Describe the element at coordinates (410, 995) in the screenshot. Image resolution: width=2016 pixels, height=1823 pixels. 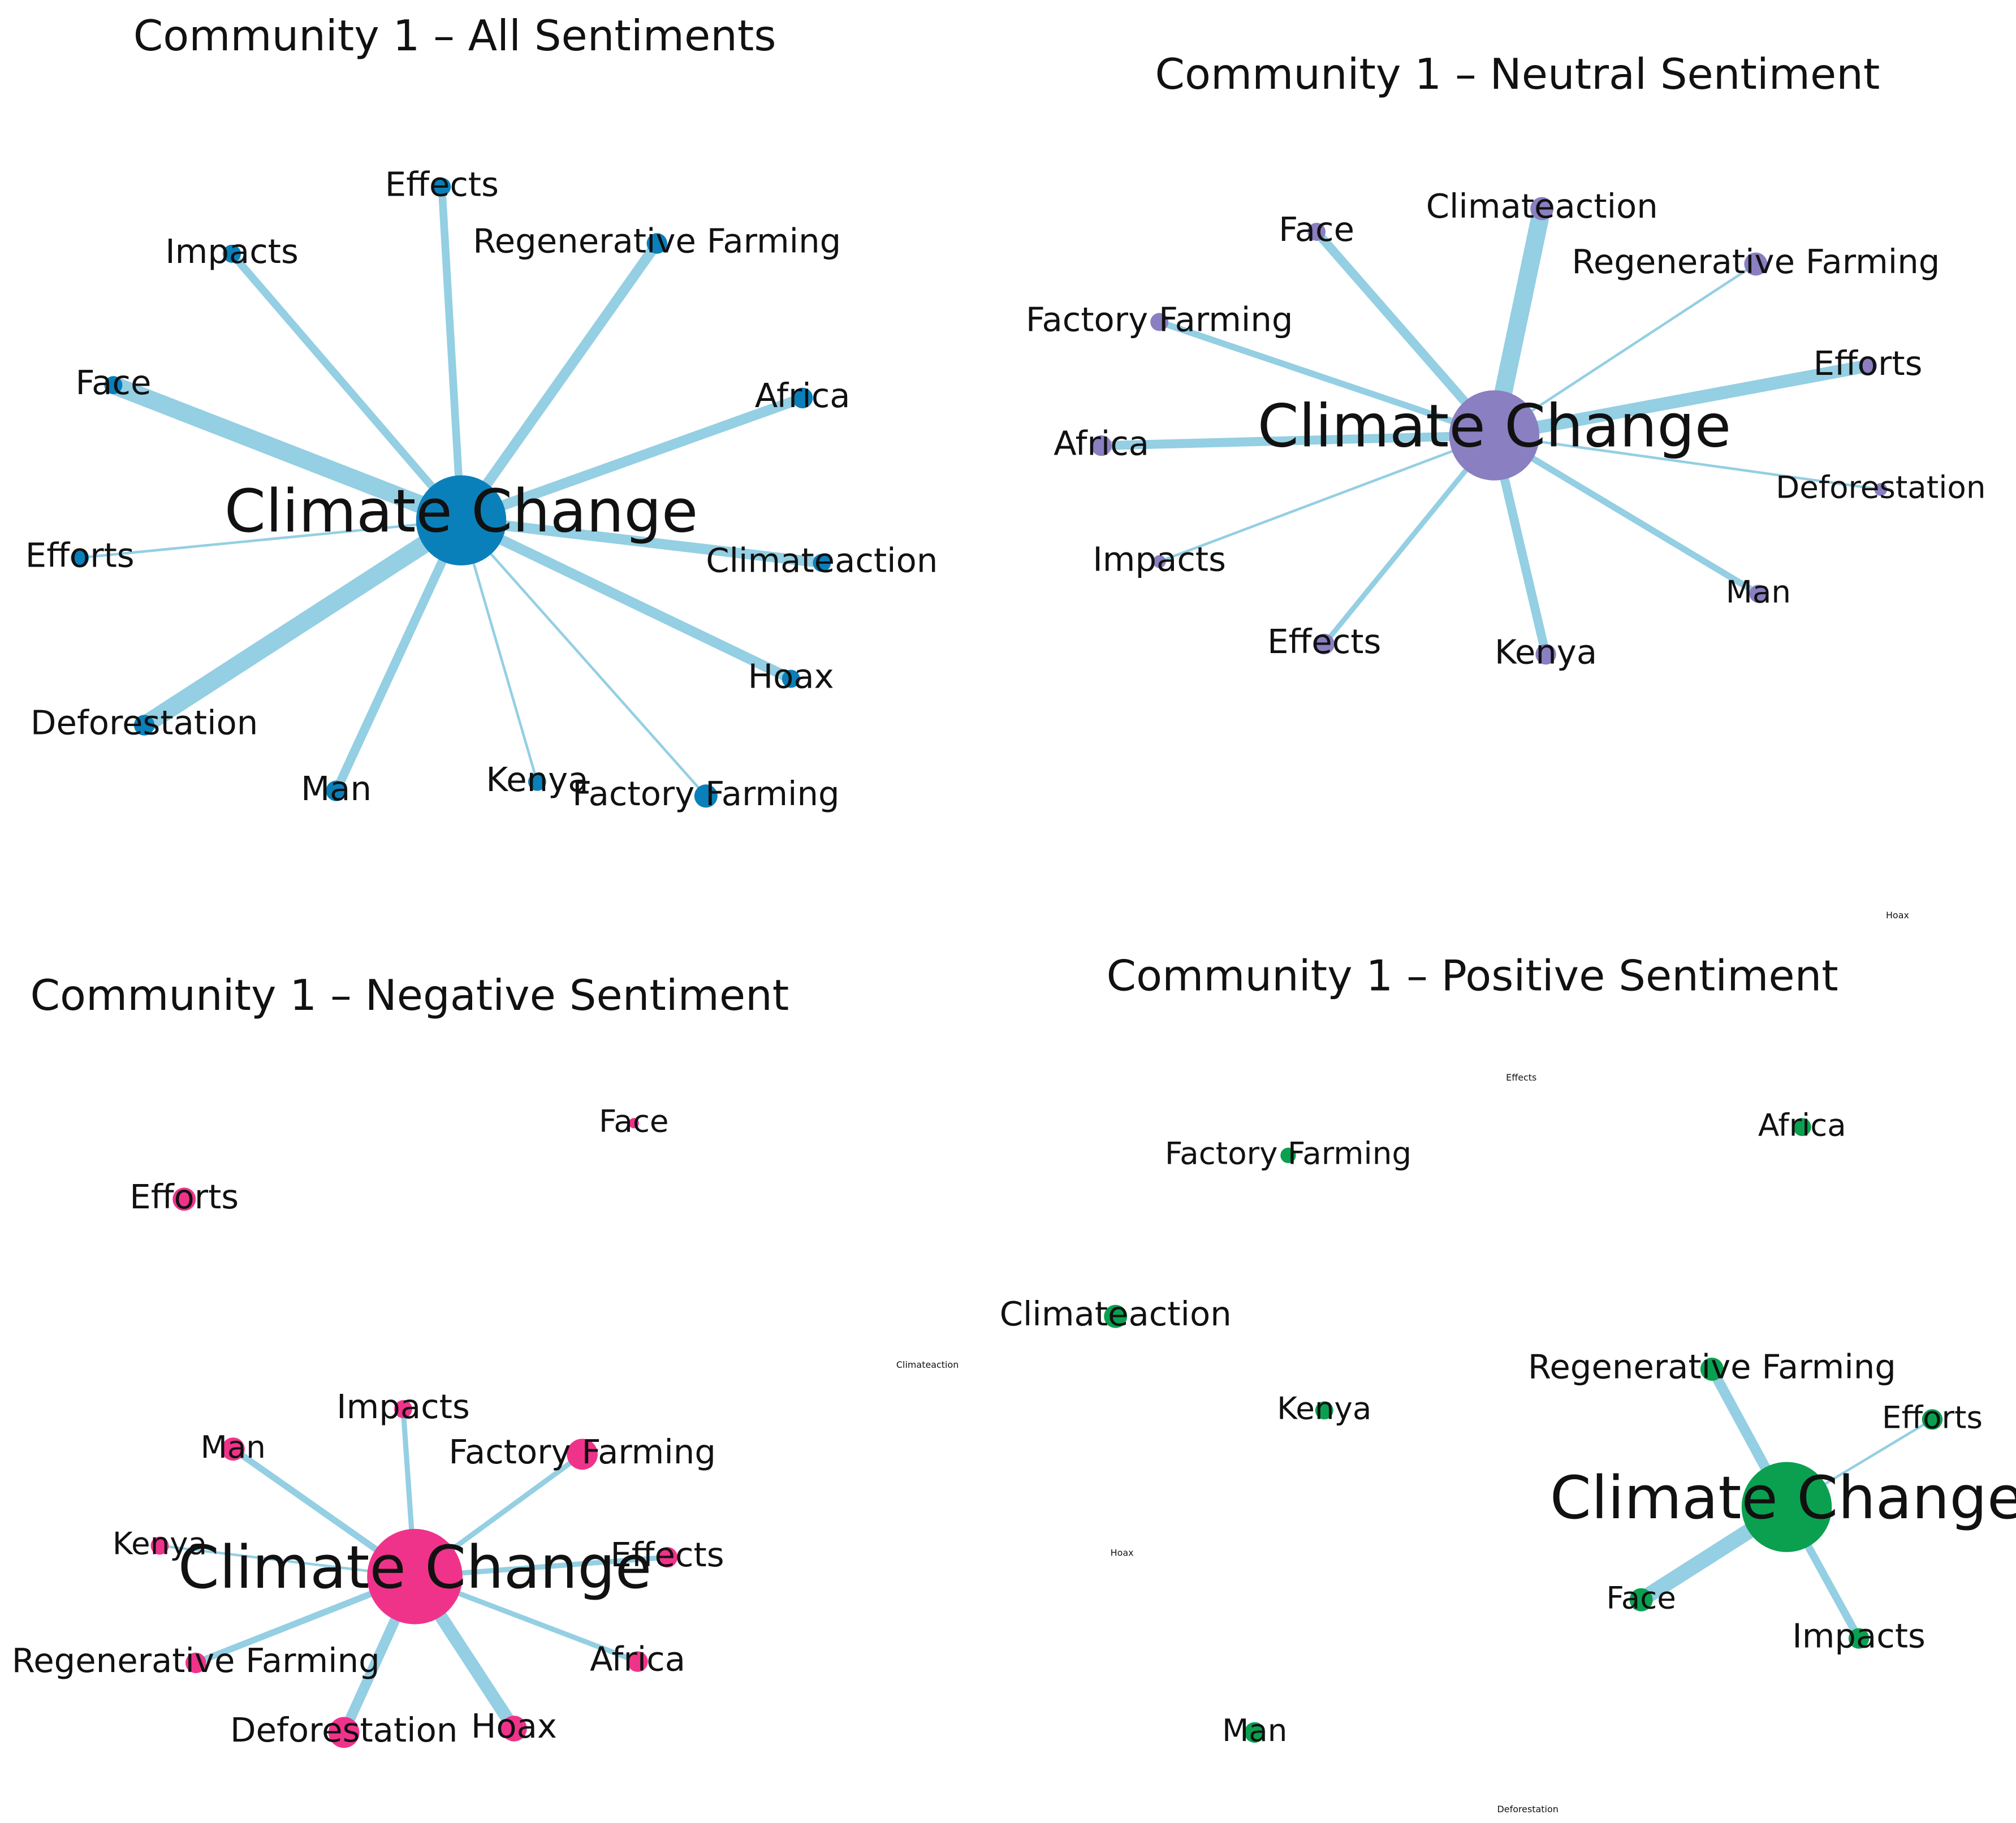
I see `panel-title: Community 1 – Negative Sentiment` at that location.